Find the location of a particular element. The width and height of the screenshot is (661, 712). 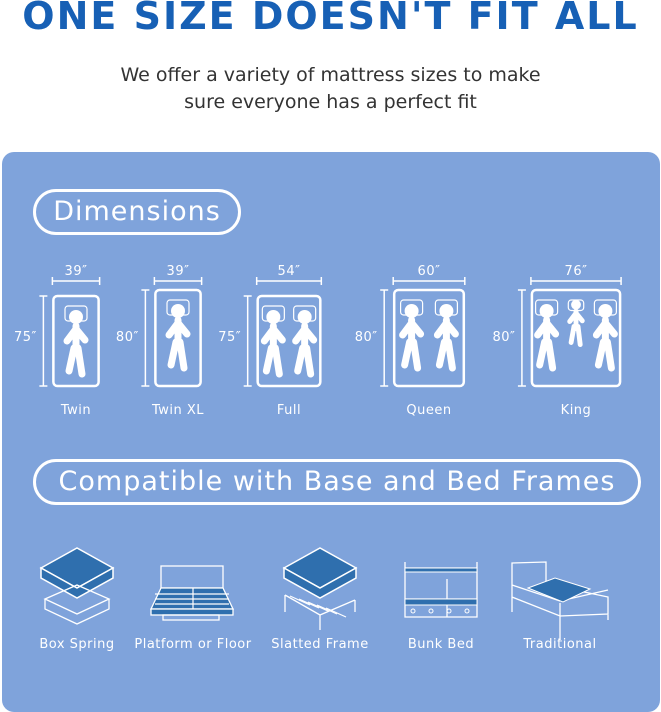

platform-bed-icon is located at coordinates (192, 593).